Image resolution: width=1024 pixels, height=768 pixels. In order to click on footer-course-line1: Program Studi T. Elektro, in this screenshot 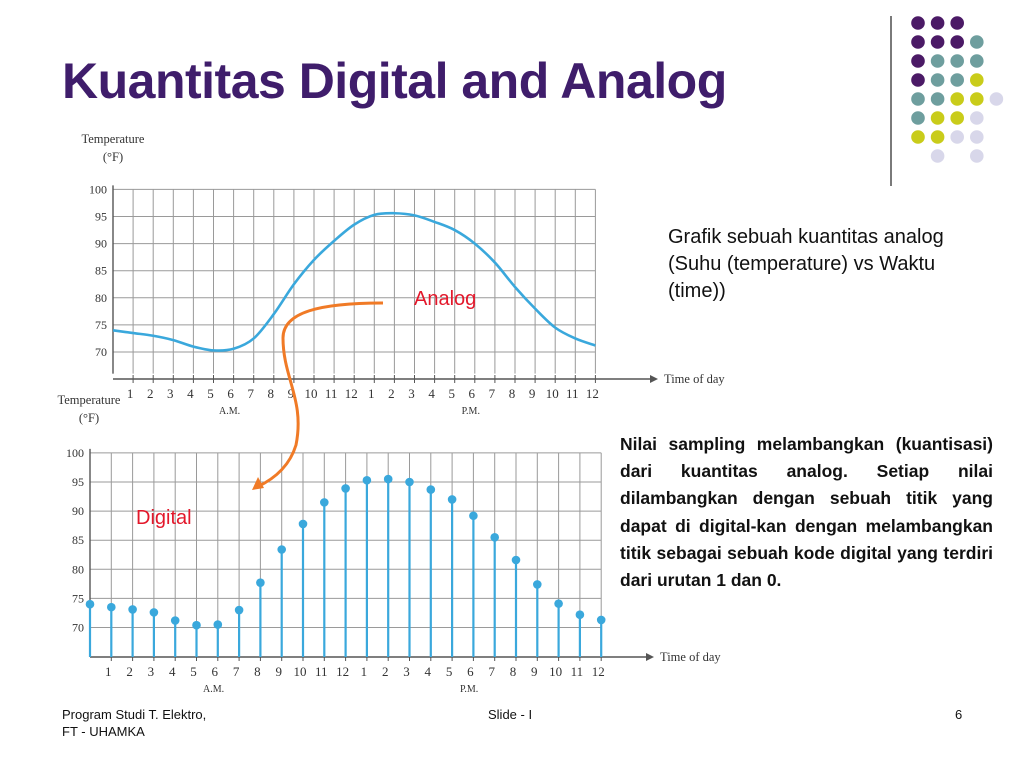, I will do `click(134, 714)`.